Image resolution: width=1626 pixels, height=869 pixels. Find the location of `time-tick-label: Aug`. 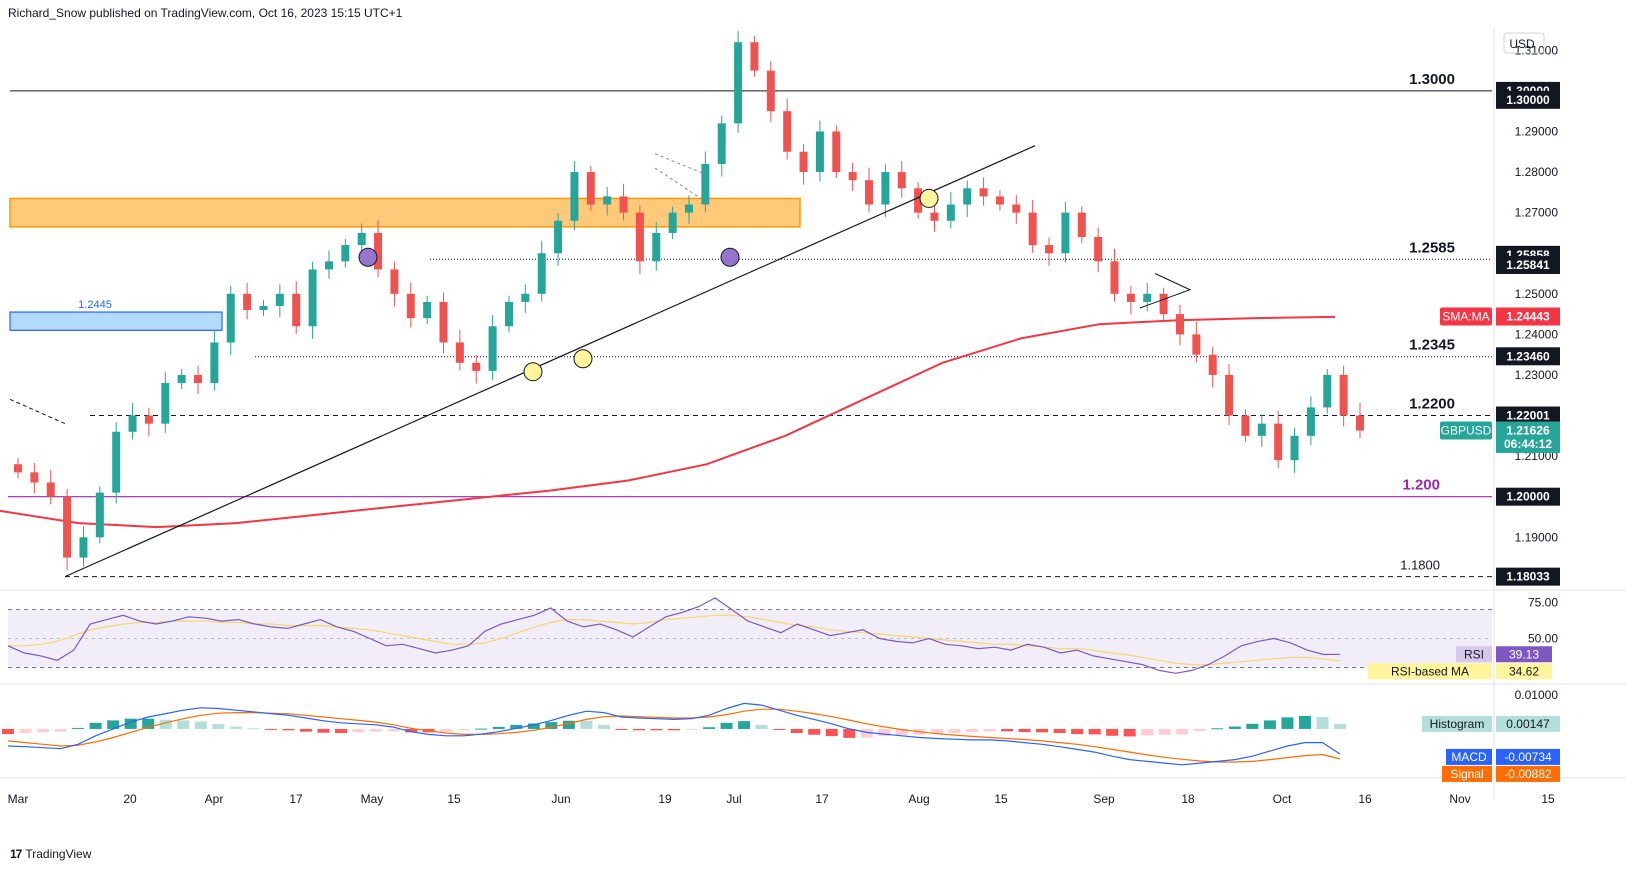

time-tick-label: Aug is located at coordinates (918, 799).